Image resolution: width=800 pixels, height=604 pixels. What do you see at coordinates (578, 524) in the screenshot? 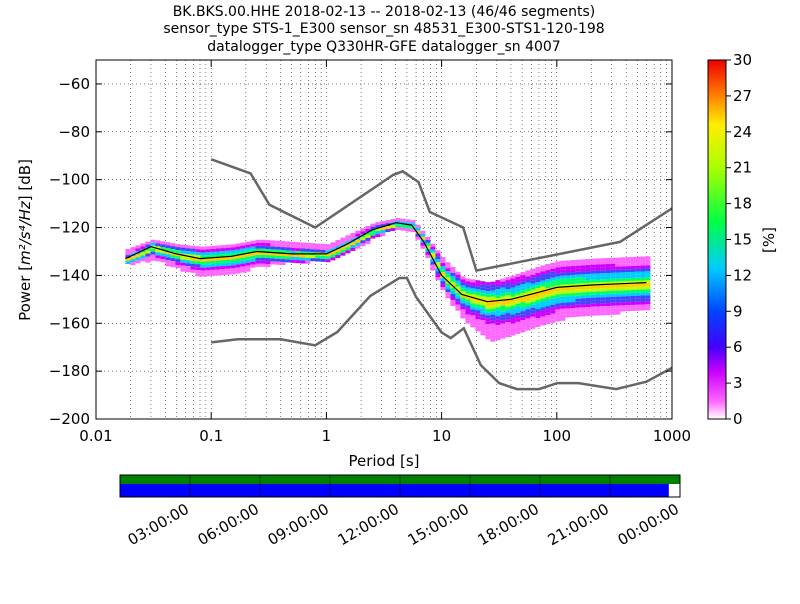
I see `coverage-tick-label: 21:00:00` at bounding box center [578, 524].